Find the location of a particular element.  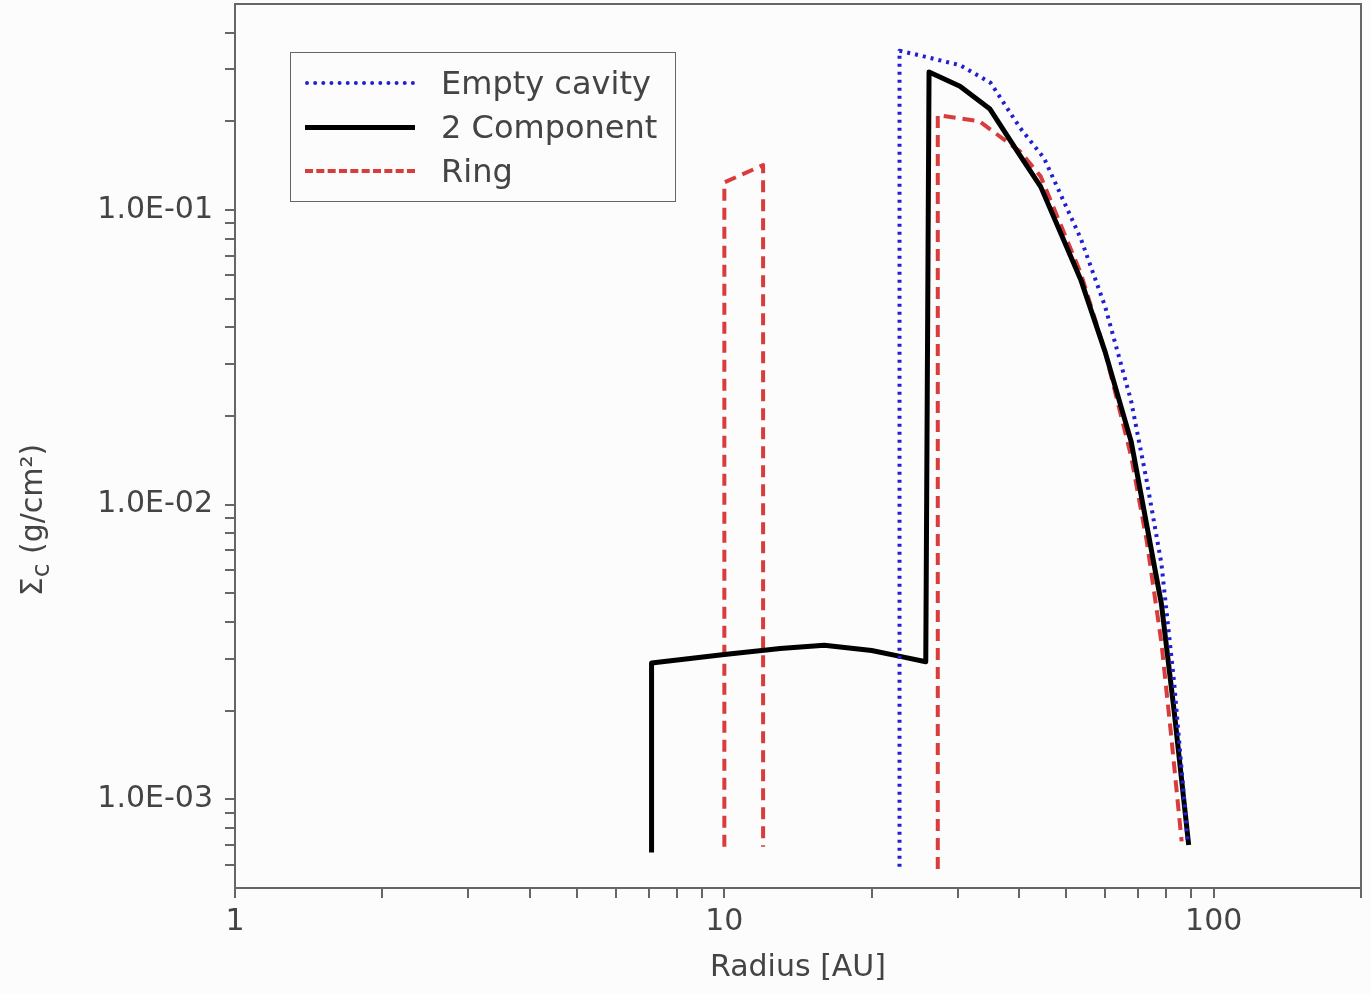

y-tick-label: 1.0E-02 is located at coordinates (155, 502).